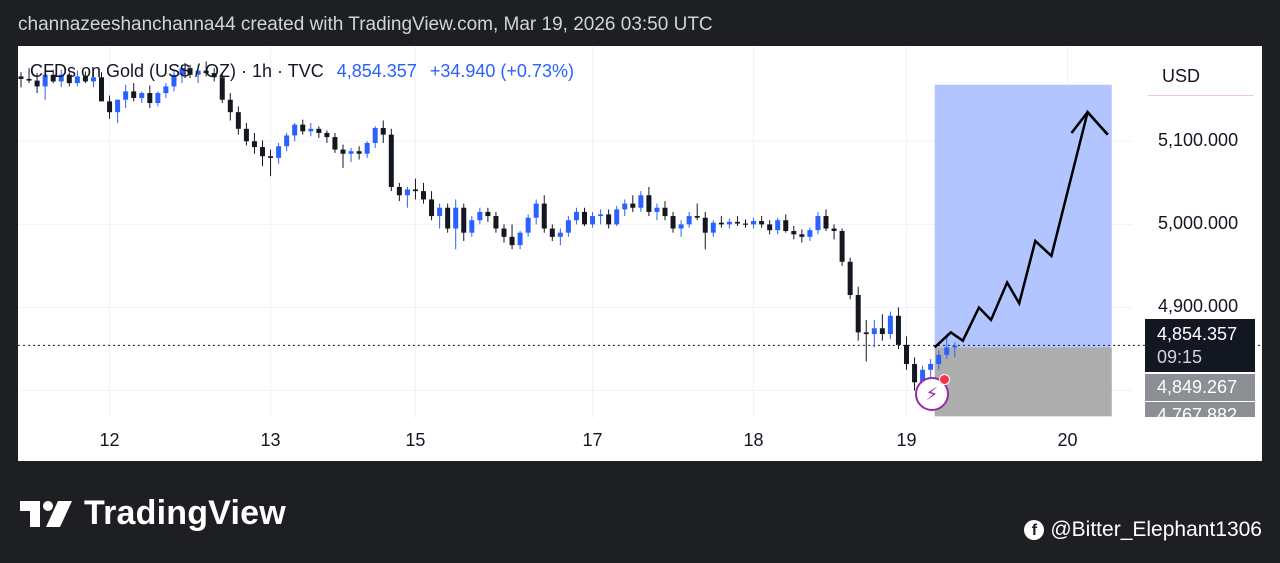  What do you see at coordinates (1198, 140) in the screenshot?
I see `price-tick-label: 5,100.000` at bounding box center [1198, 140].